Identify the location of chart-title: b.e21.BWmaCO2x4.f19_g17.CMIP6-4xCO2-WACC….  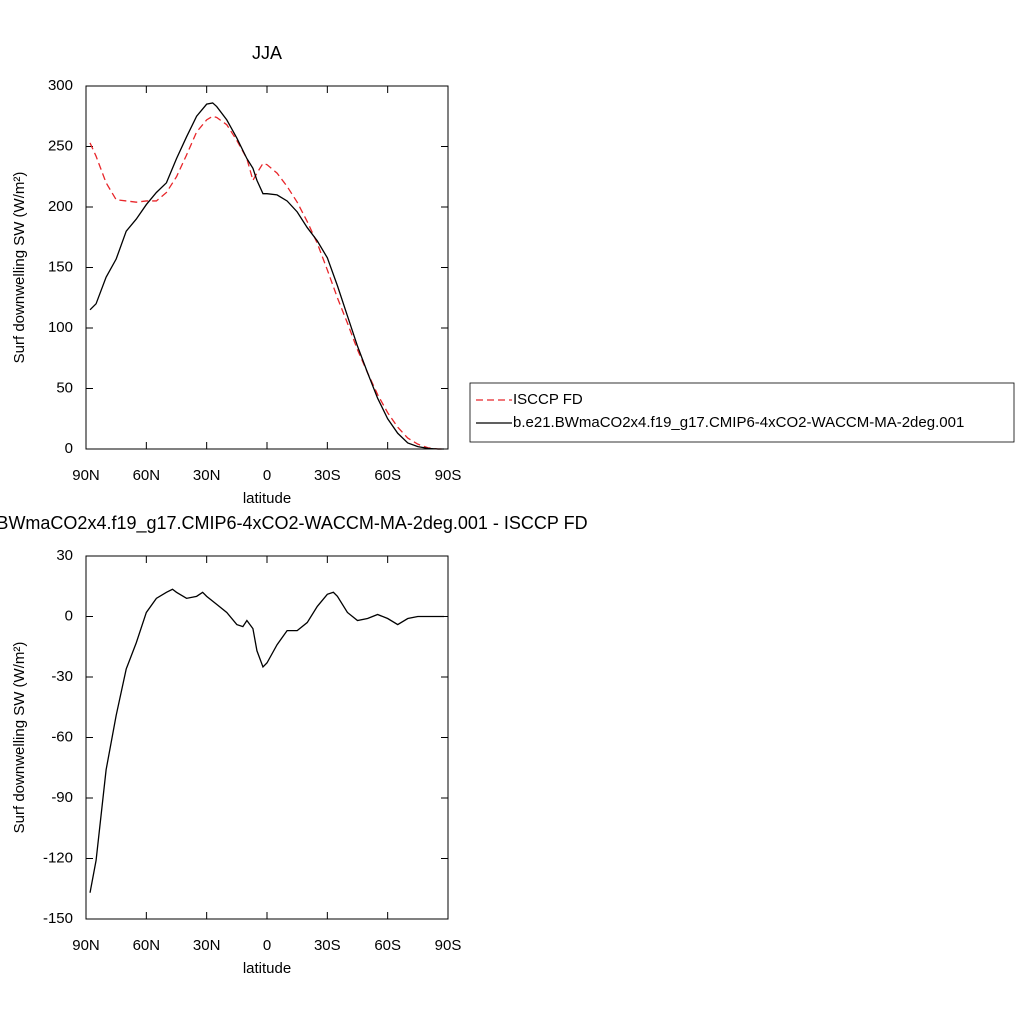
(294, 523).